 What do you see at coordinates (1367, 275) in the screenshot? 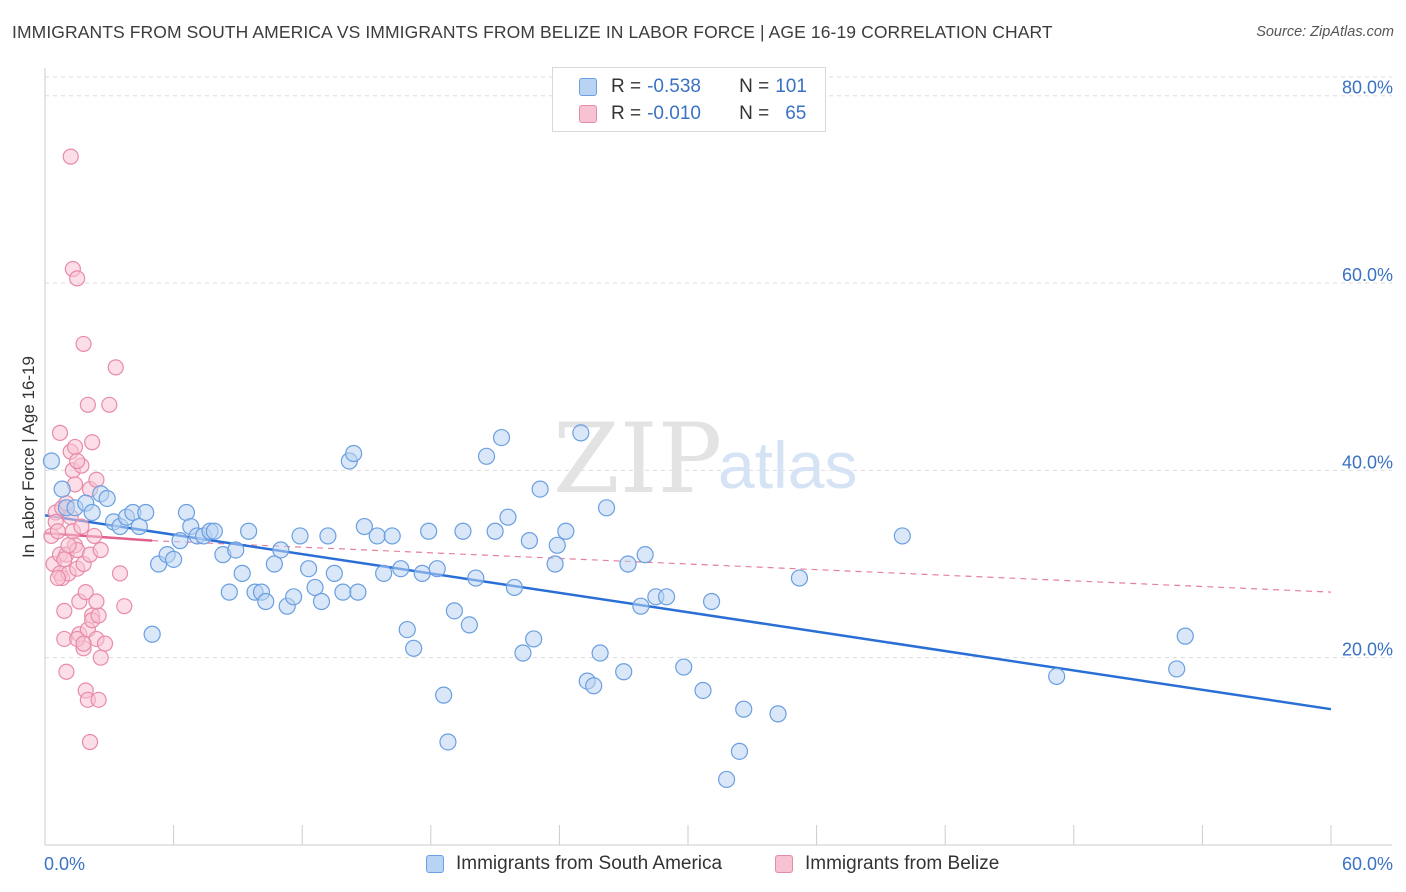
I see `y-tick-label: 60.0%` at bounding box center [1367, 275].